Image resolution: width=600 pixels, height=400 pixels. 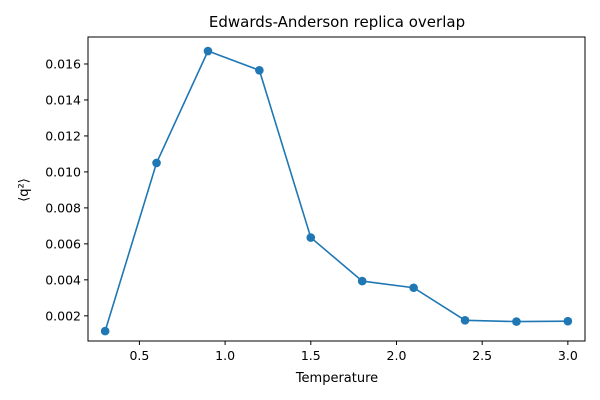 What do you see at coordinates (63, 99) in the screenshot?
I see `y-tick-label: 0.014` at bounding box center [63, 99].